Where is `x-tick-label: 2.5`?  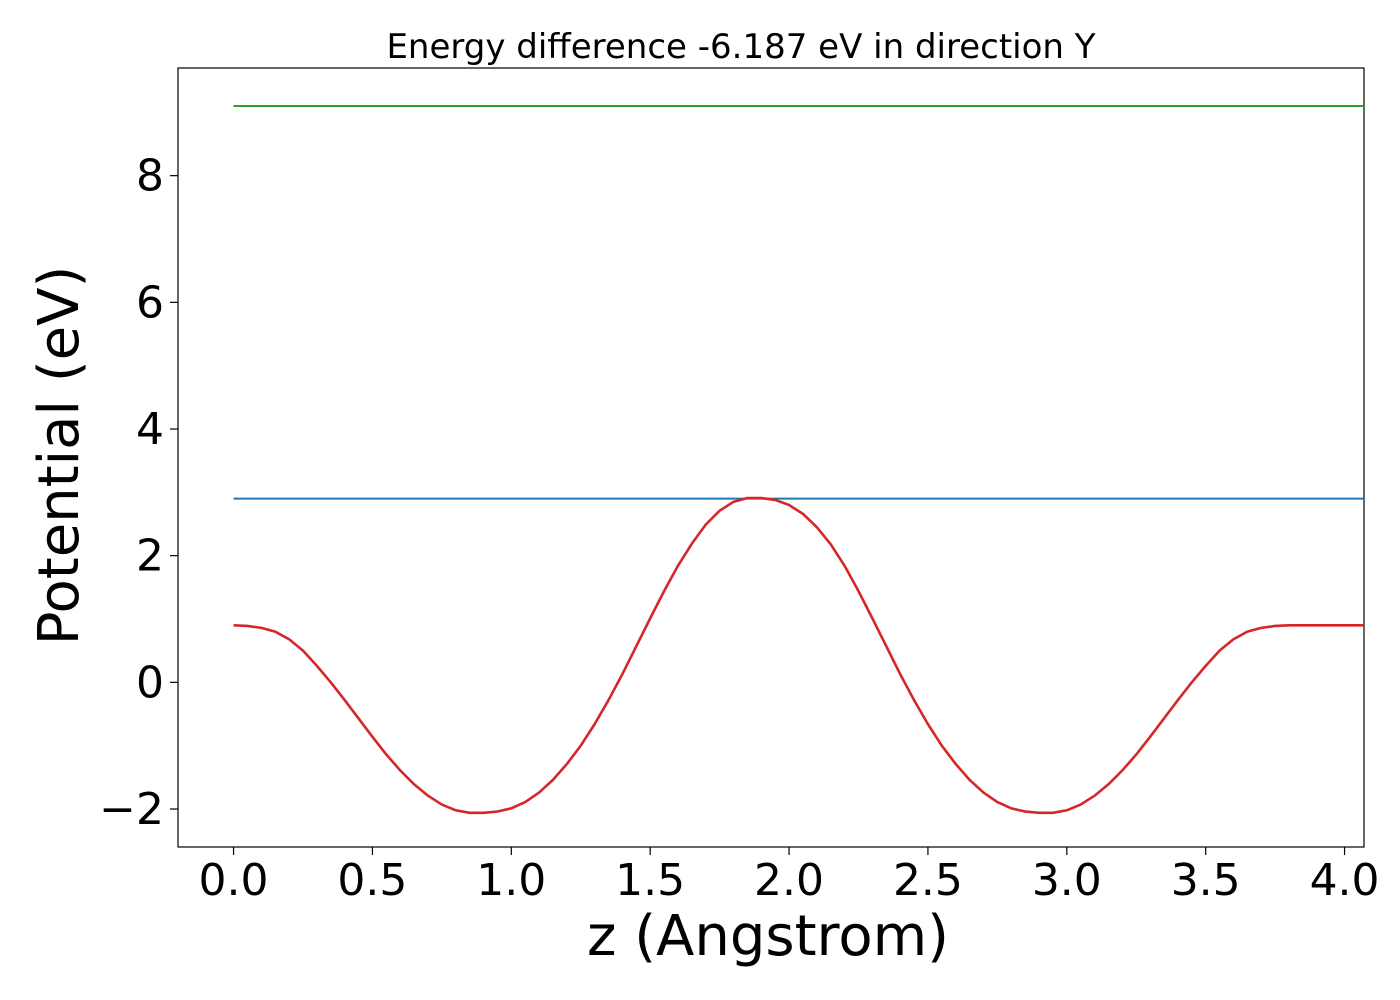
x-tick-label: 2.5 is located at coordinates (928, 880).